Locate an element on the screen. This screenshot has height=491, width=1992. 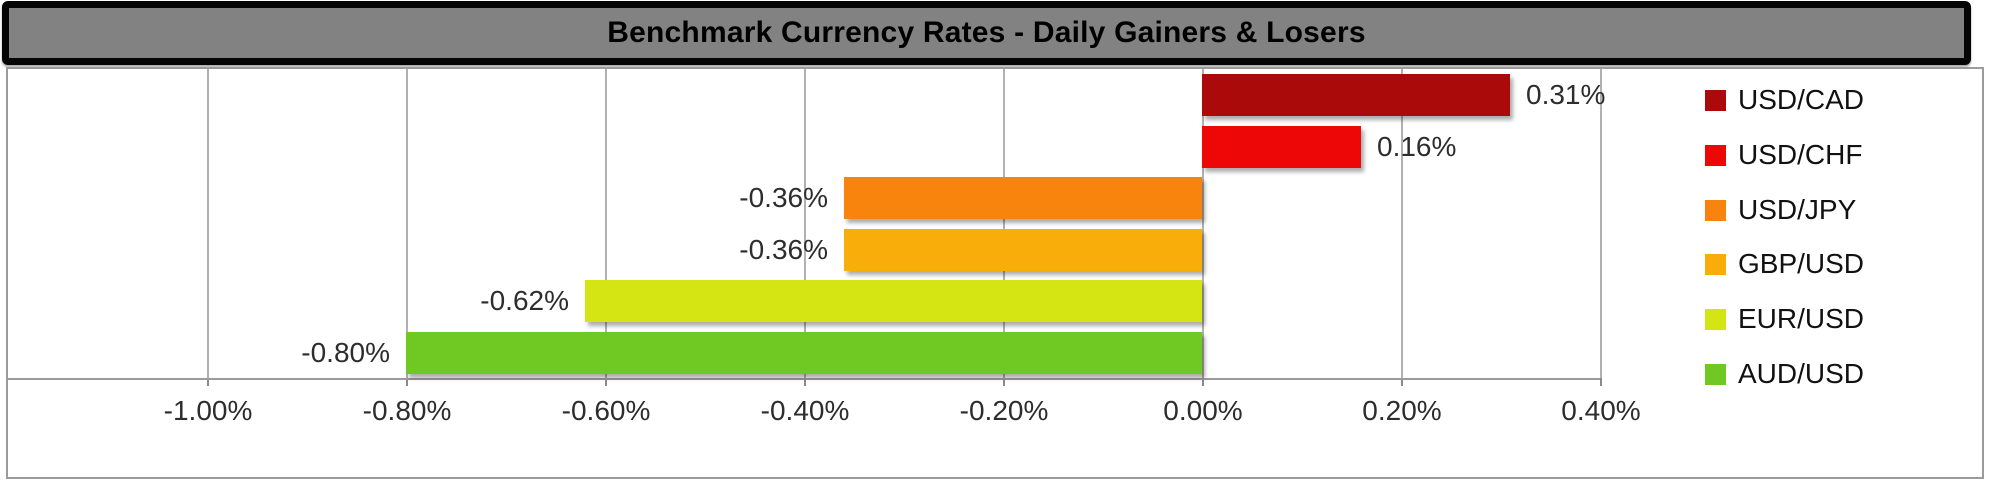
gridline--0.20 is located at coordinates (1004, 223).